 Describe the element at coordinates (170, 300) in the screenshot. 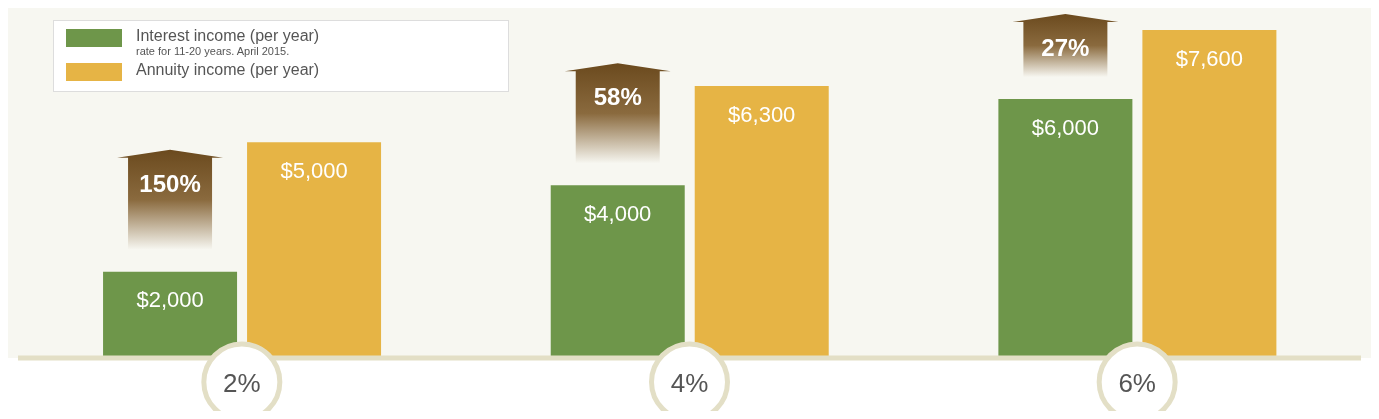

I see `data-label: $2,000` at that location.